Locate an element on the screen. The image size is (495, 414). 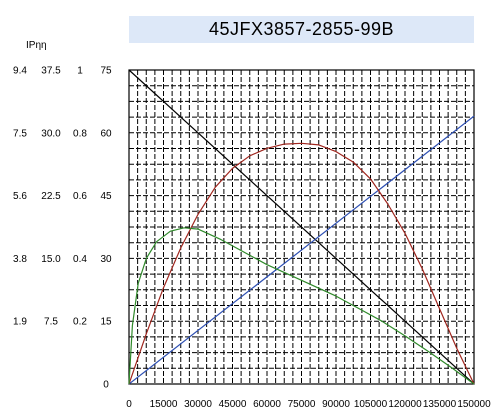
y-tick-label: 1.9 is located at coordinates (20, 322).